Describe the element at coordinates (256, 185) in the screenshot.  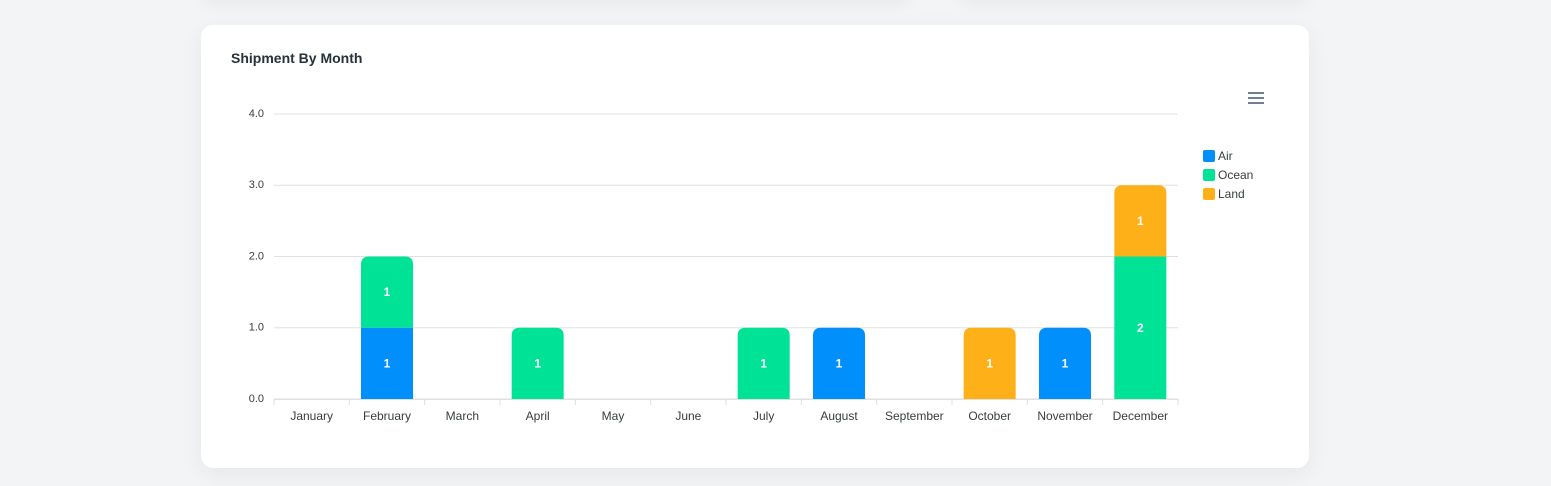
I see `y-tick-label: 3.0` at that location.